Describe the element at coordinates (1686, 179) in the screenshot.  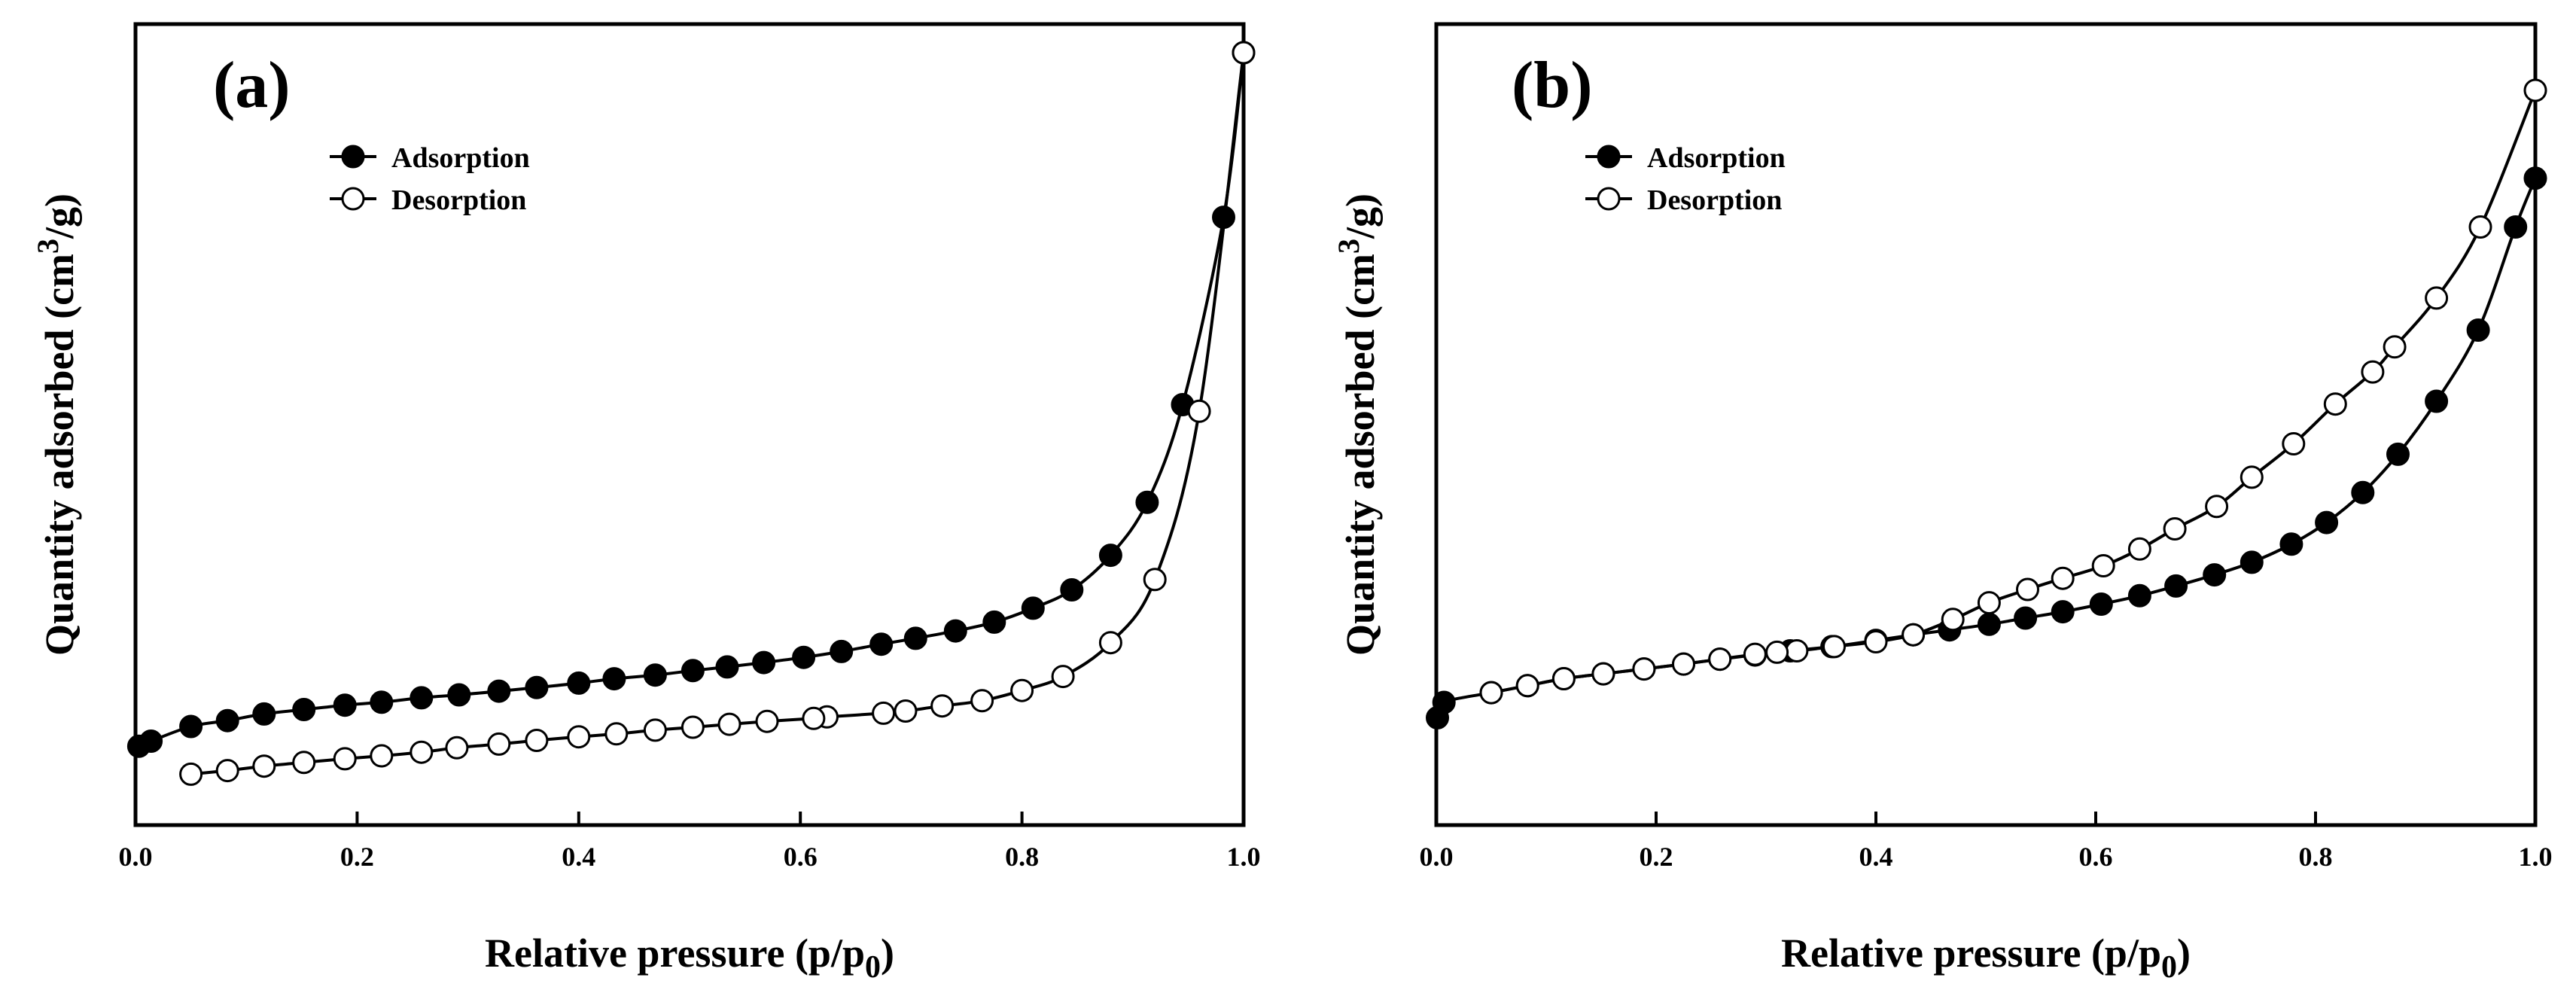
I see `legend: Adsorption Desorption` at that location.